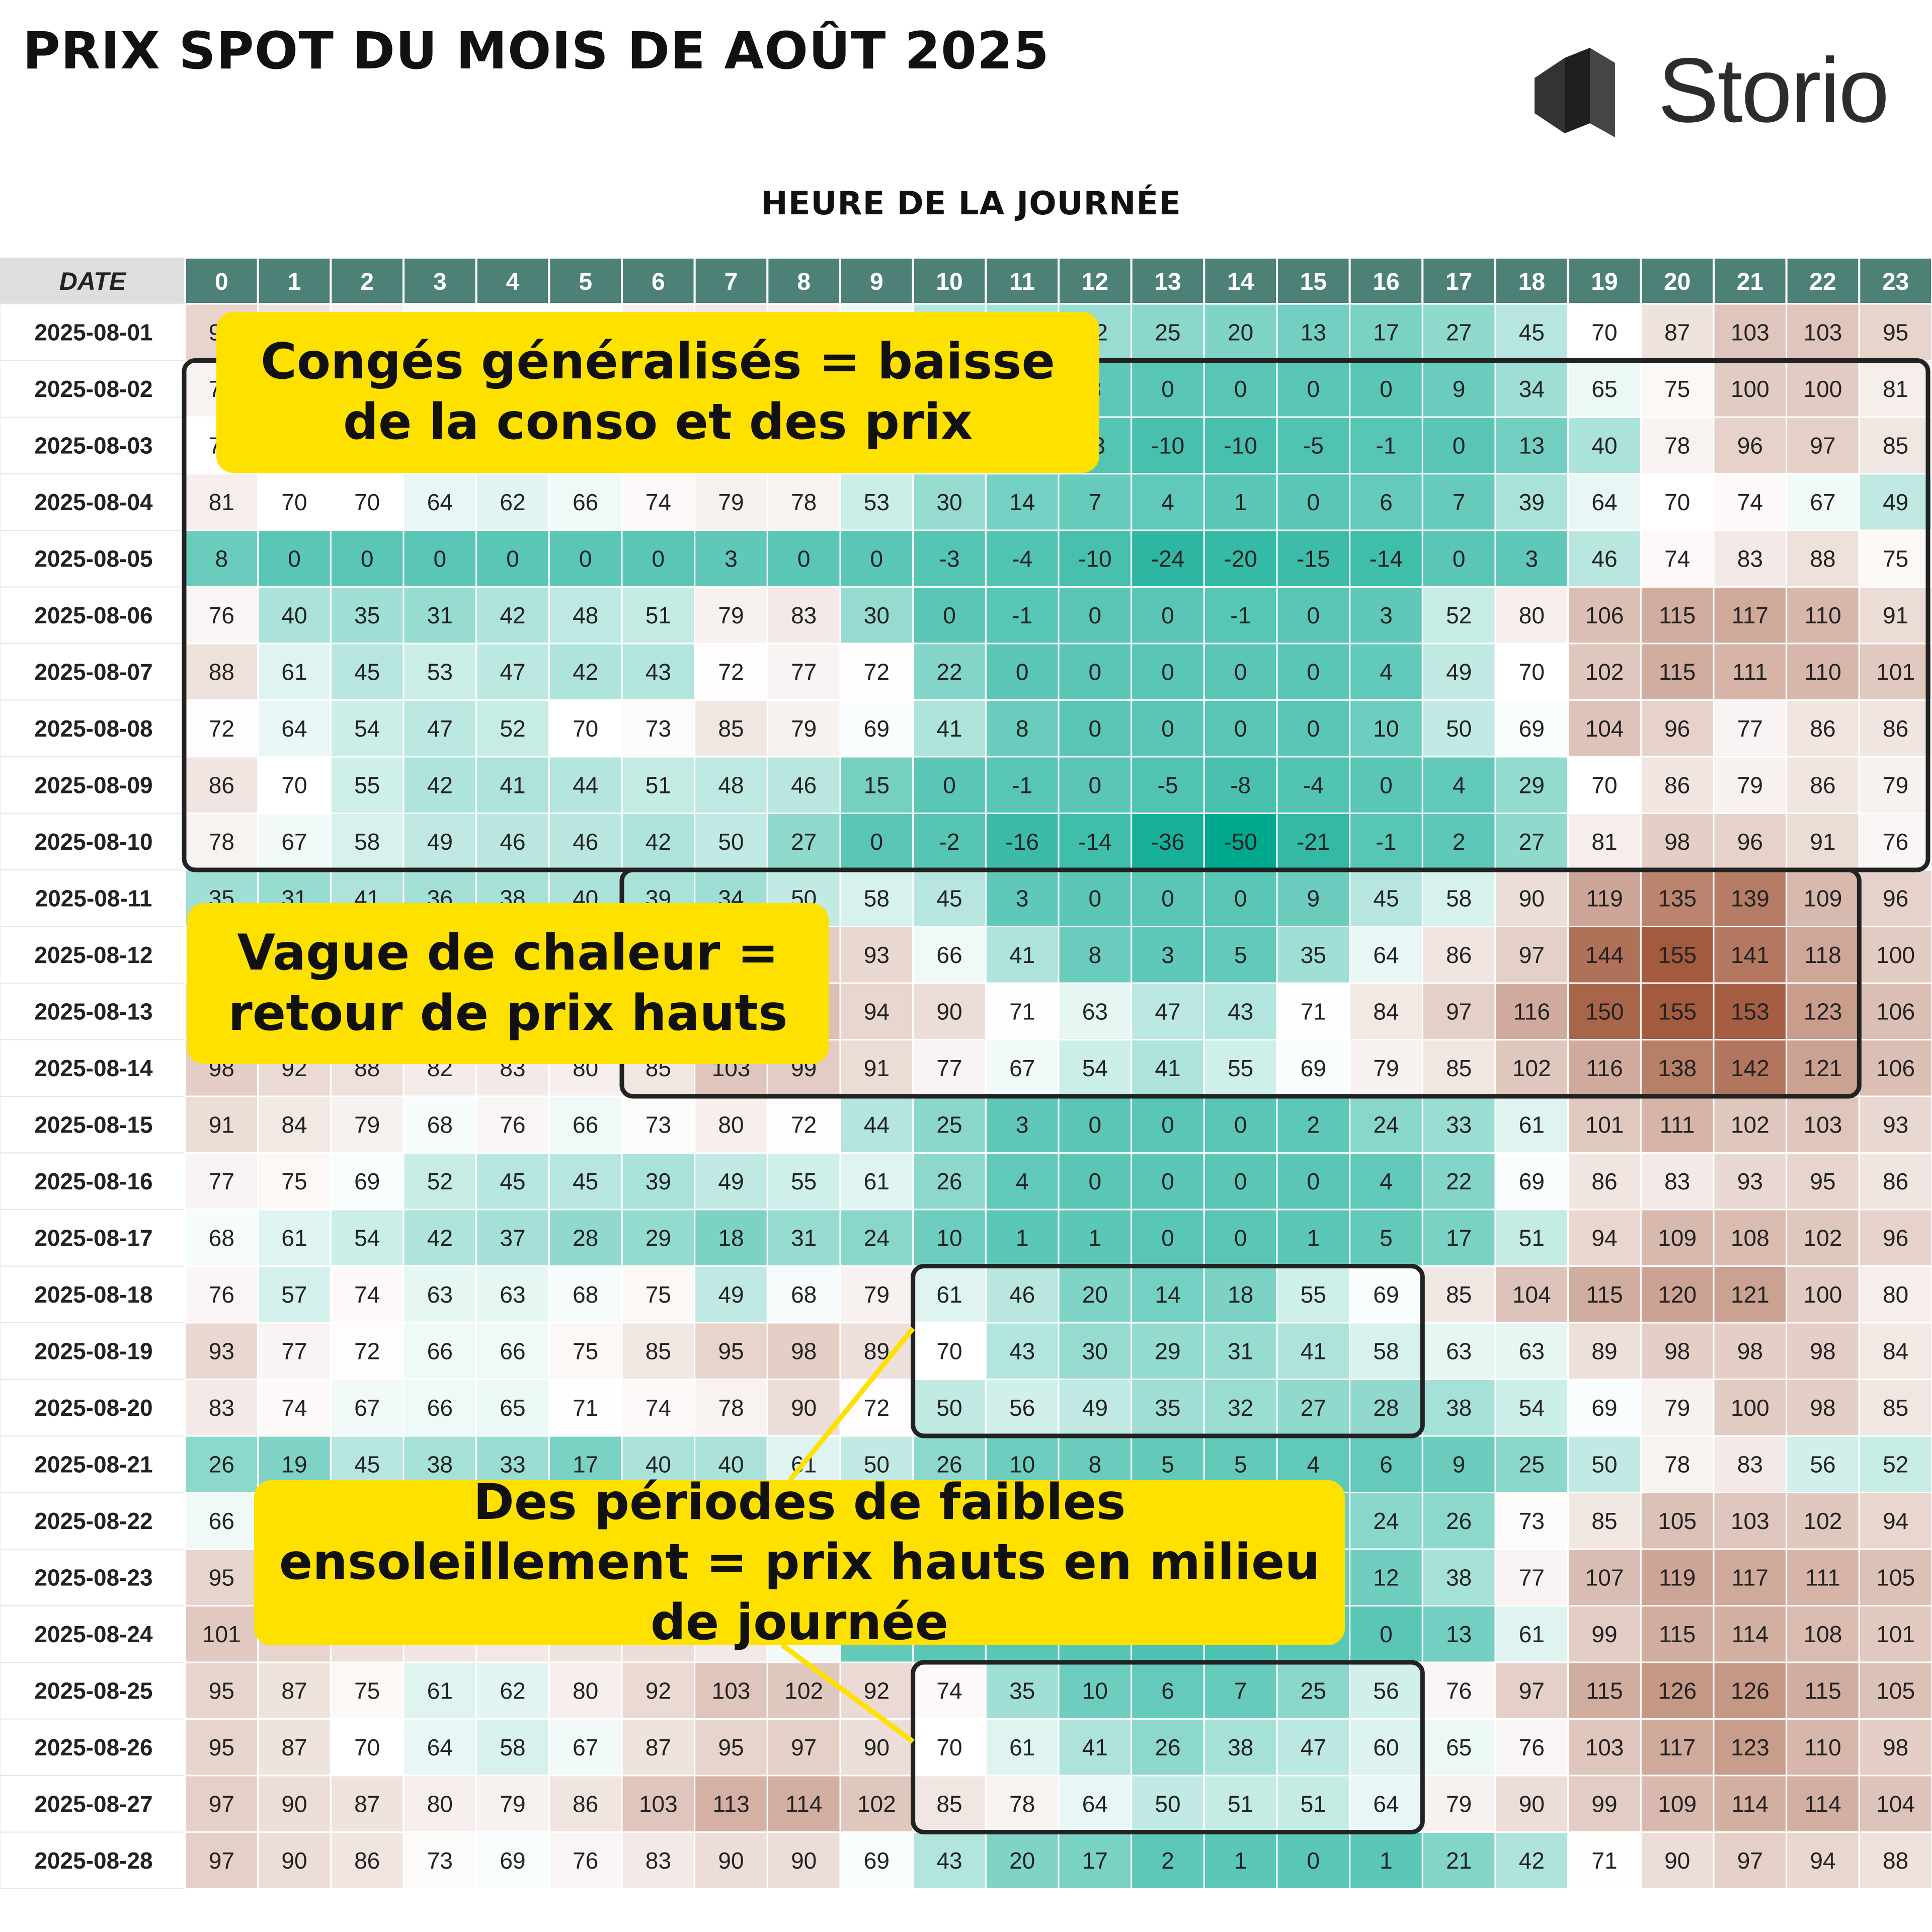 The image size is (1932, 1932). Describe the element at coordinates (1532, 1294) in the screenshot. I see `cell-value-label: 104` at that location.